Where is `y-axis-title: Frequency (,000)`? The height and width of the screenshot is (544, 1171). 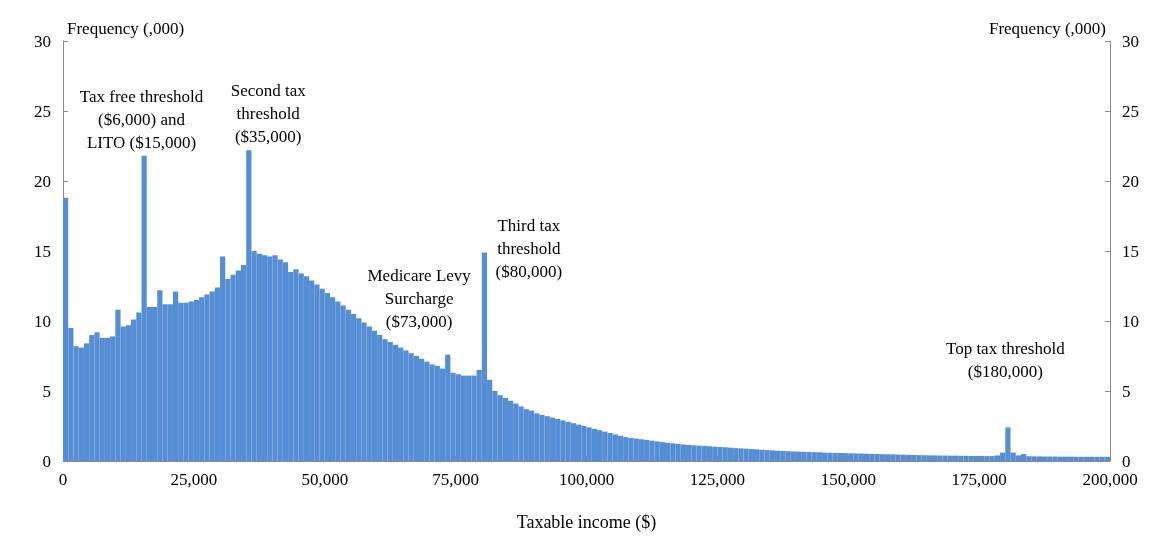
y-axis-title: Frequency (,000) is located at coordinates (126, 28).